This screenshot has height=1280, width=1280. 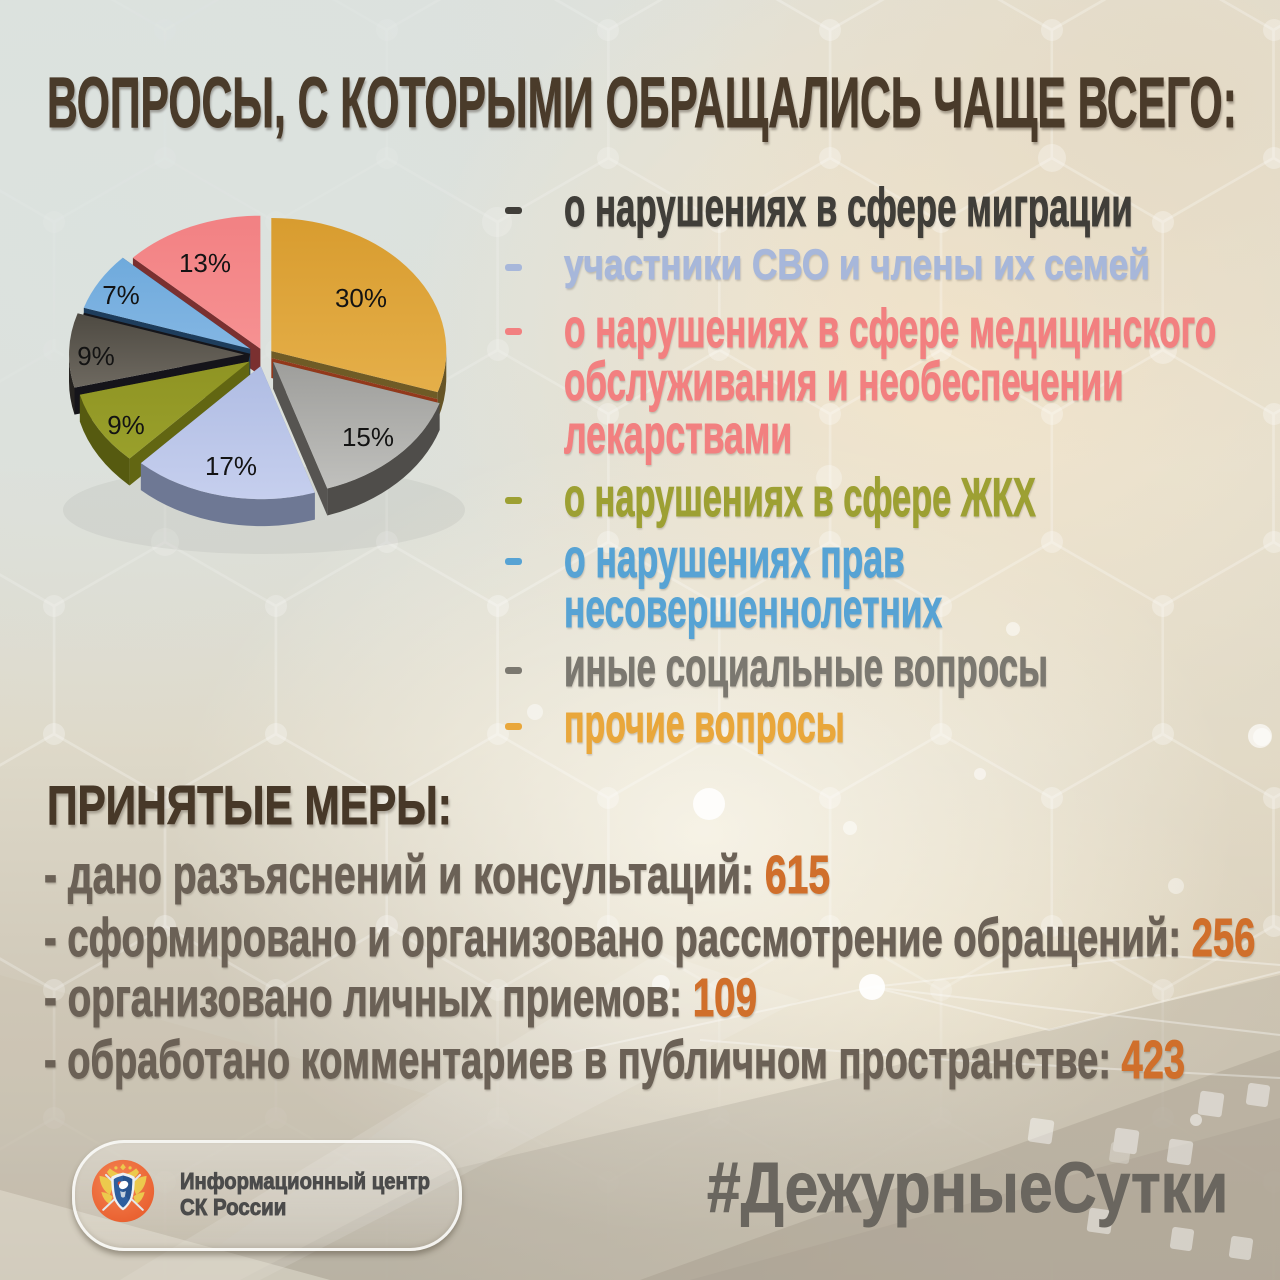 I want to click on svg-text: 17%, so click(x=231, y=466).